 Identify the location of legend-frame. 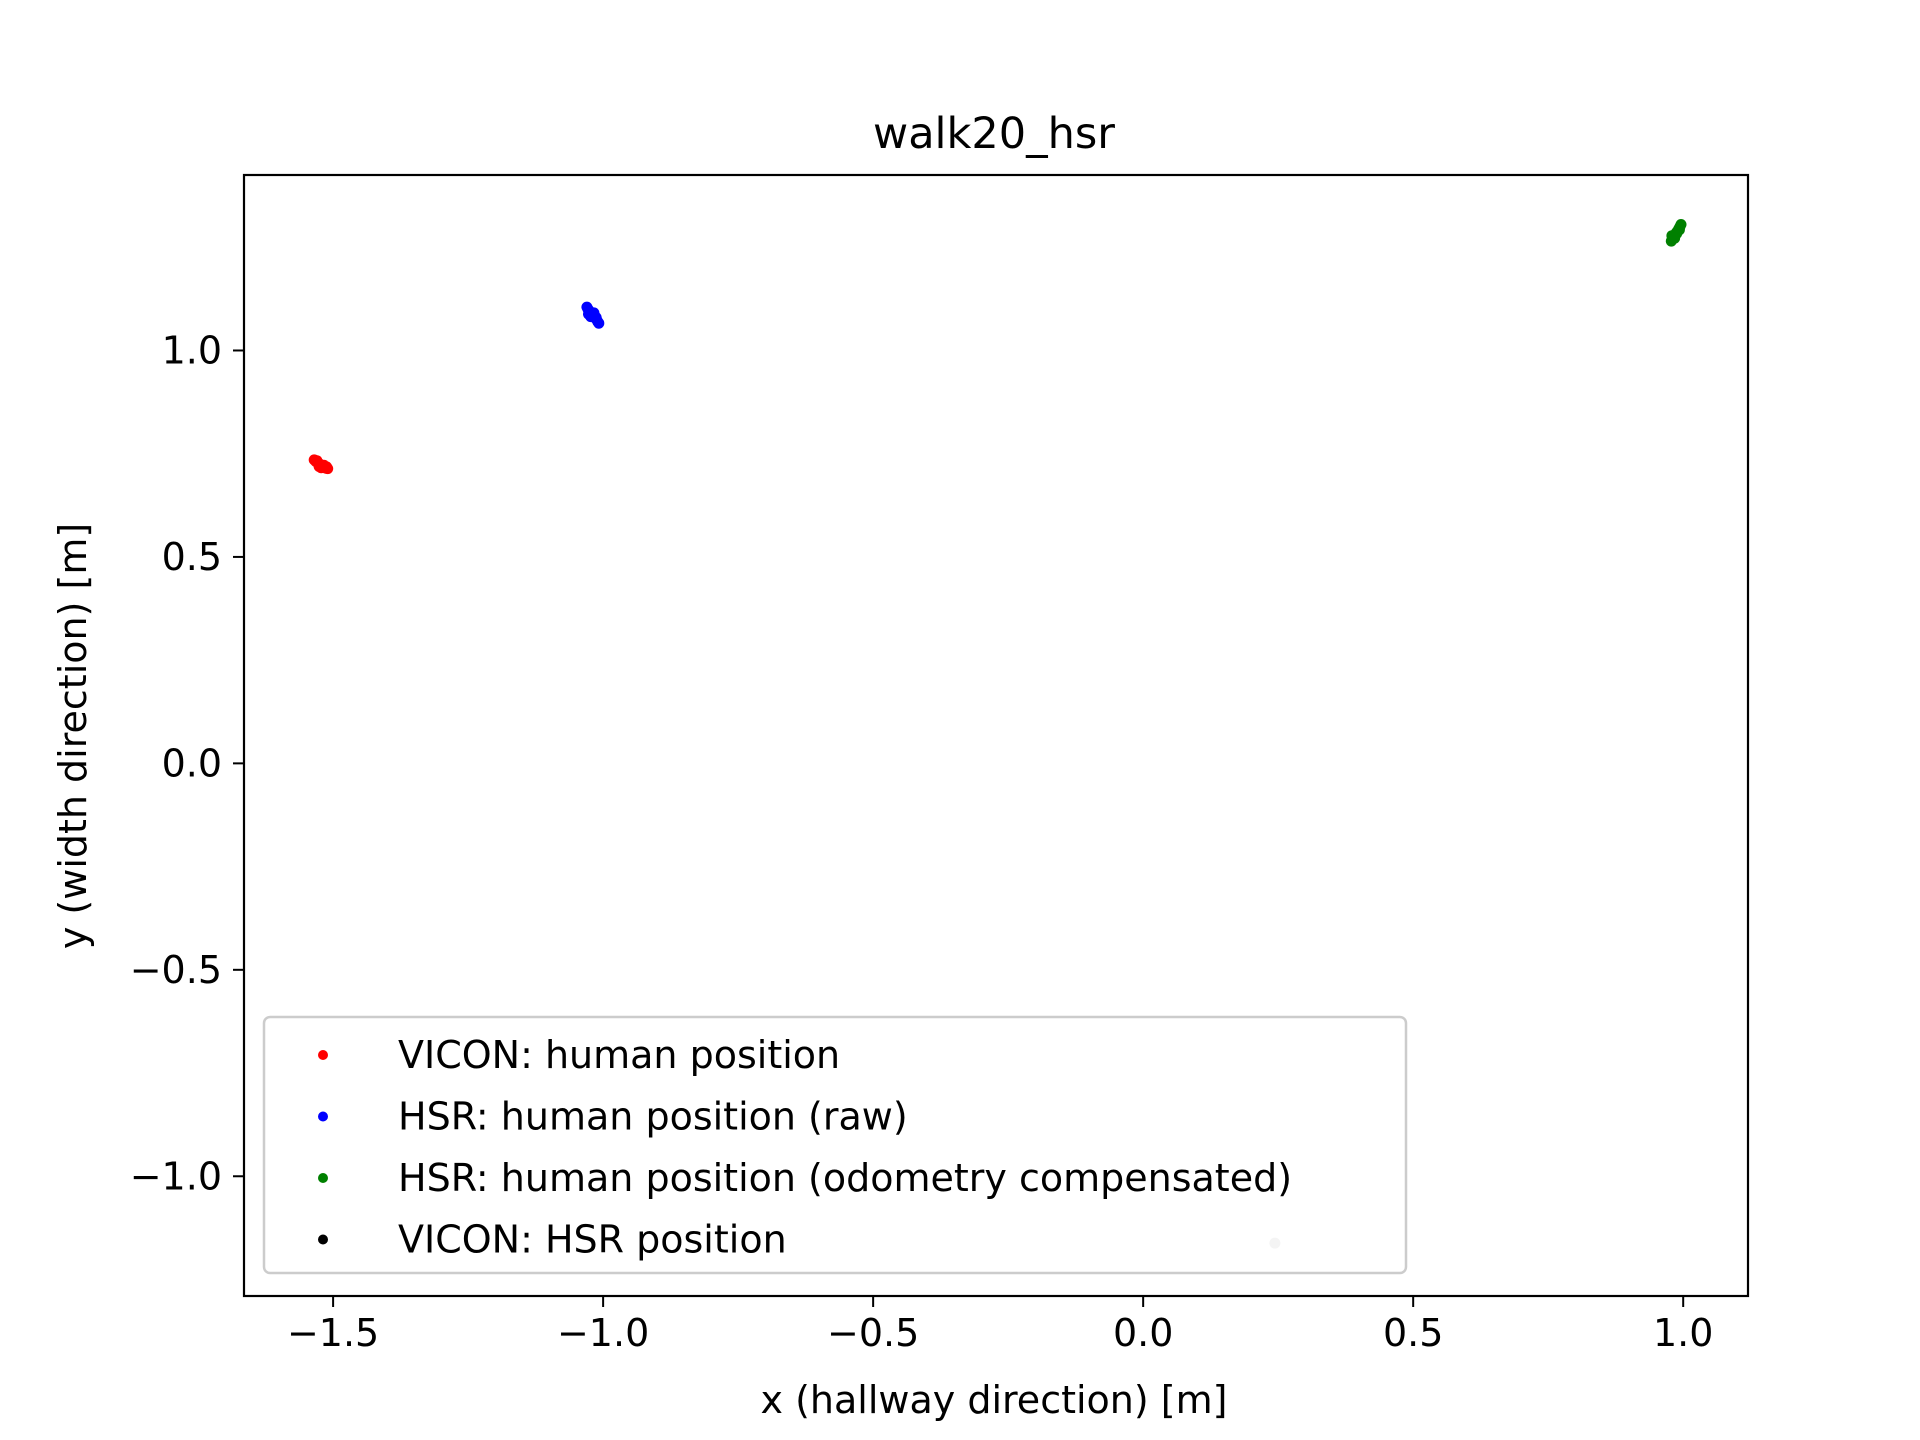
(835, 1145).